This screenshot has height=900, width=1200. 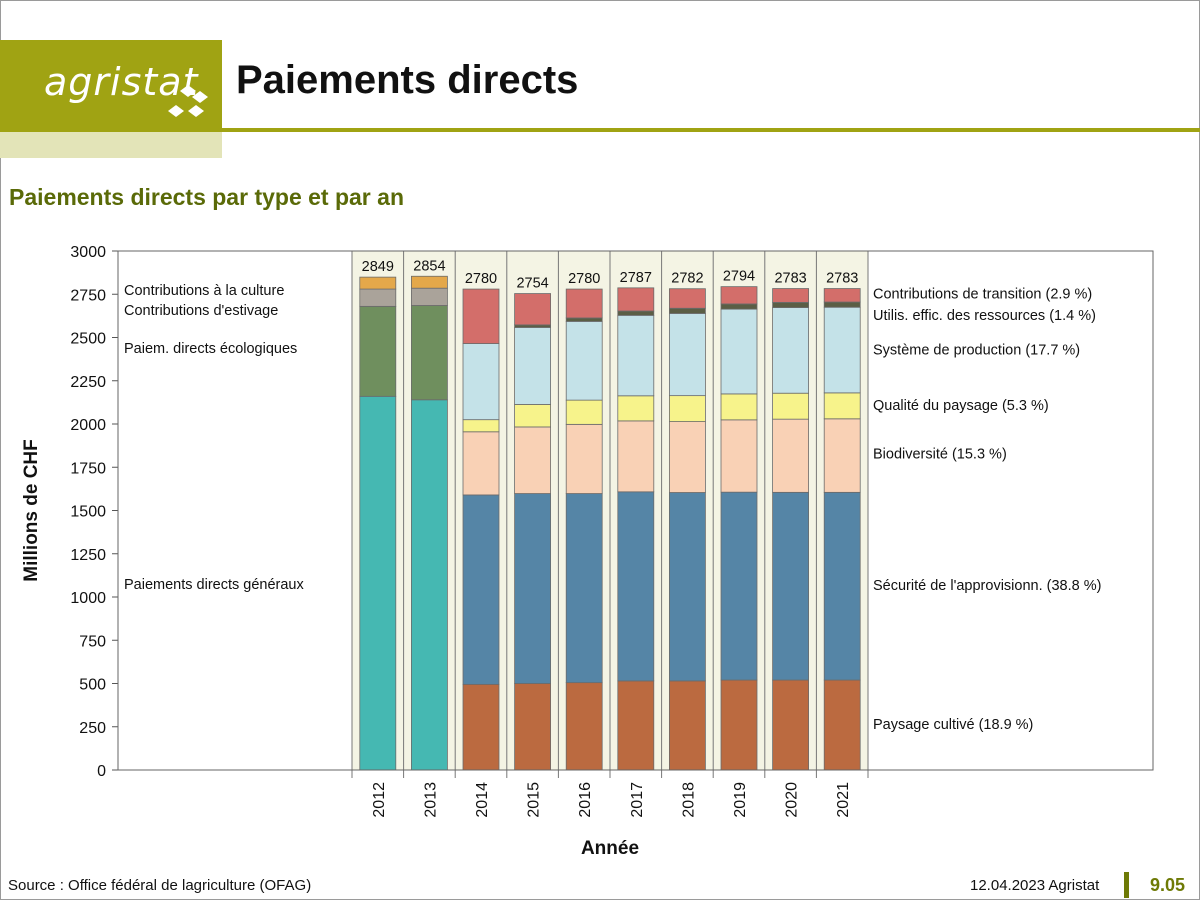 I want to click on page-number: 9.05, so click(x=1168, y=885).